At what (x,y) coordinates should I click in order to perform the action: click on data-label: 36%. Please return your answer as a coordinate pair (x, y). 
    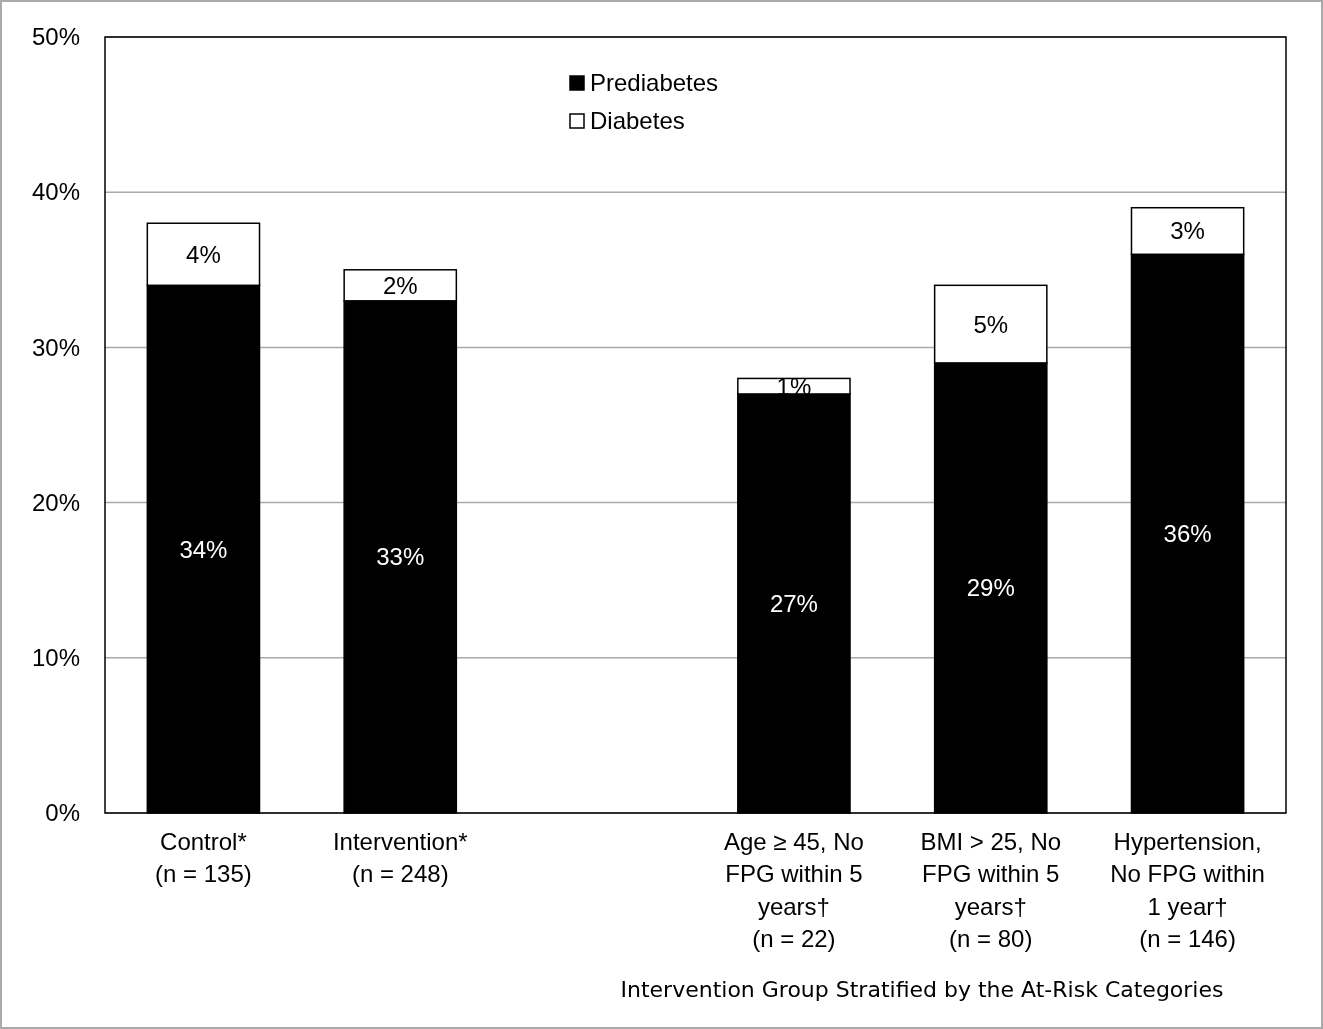
    Looking at the image, I should click on (1187, 534).